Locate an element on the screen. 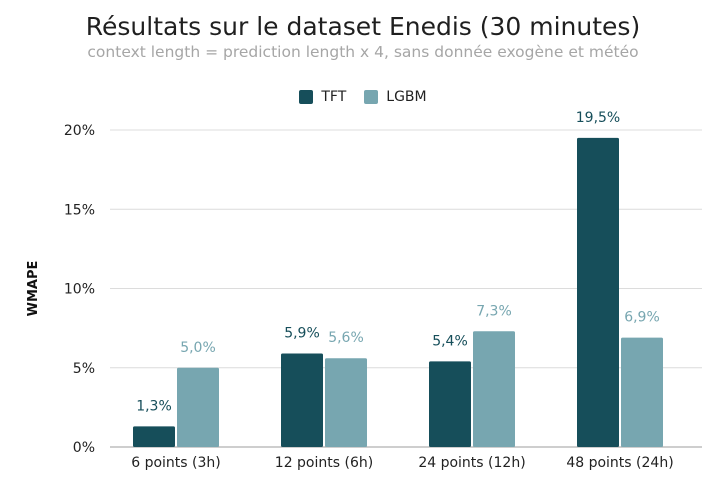 Image resolution: width=726 pixels, height=494 pixels. legend-swatch-tft is located at coordinates (306, 97).